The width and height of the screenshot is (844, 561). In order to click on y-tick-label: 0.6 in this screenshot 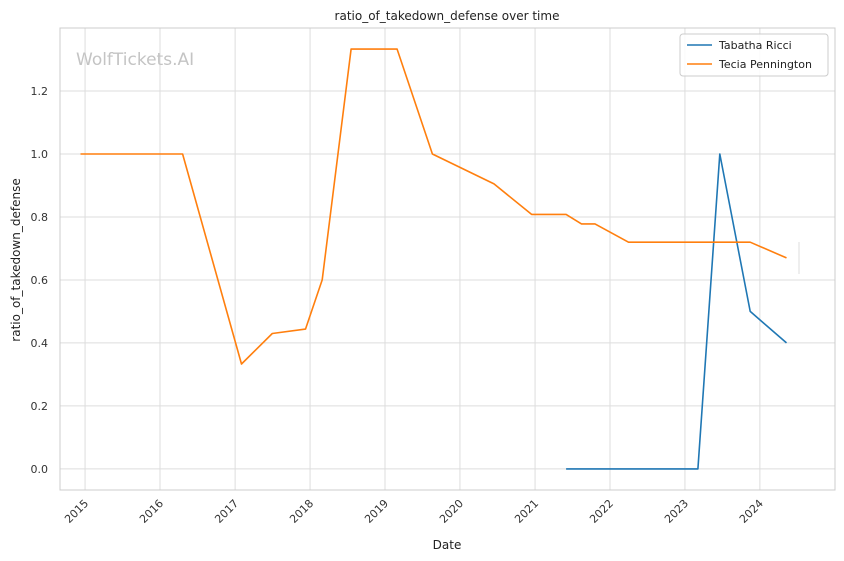, I will do `click(40, 280)`.